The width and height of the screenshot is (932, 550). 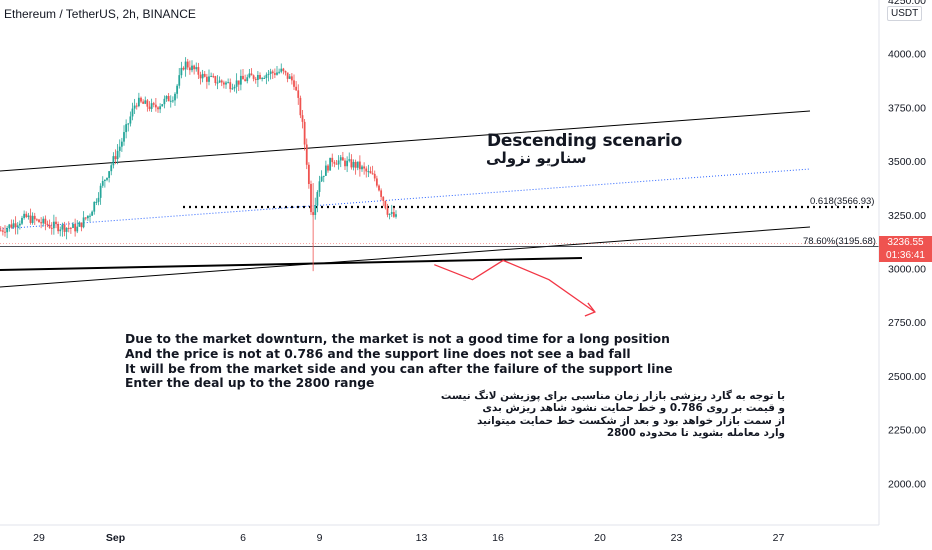 I want to click on price-tick-label: 3750.00, so click(x=907, y=108).